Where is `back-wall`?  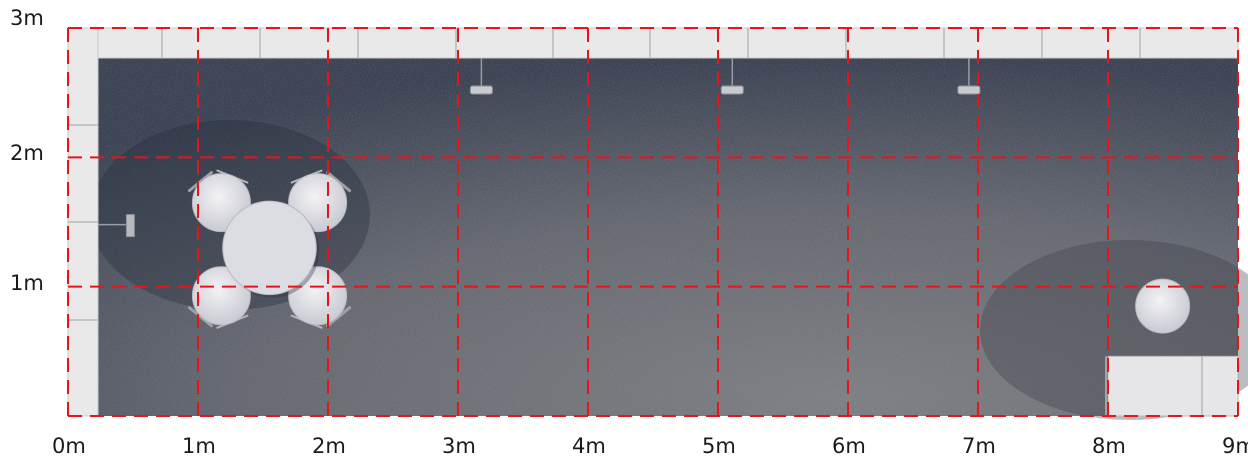 back-wall is located at coordinates (653, 43).